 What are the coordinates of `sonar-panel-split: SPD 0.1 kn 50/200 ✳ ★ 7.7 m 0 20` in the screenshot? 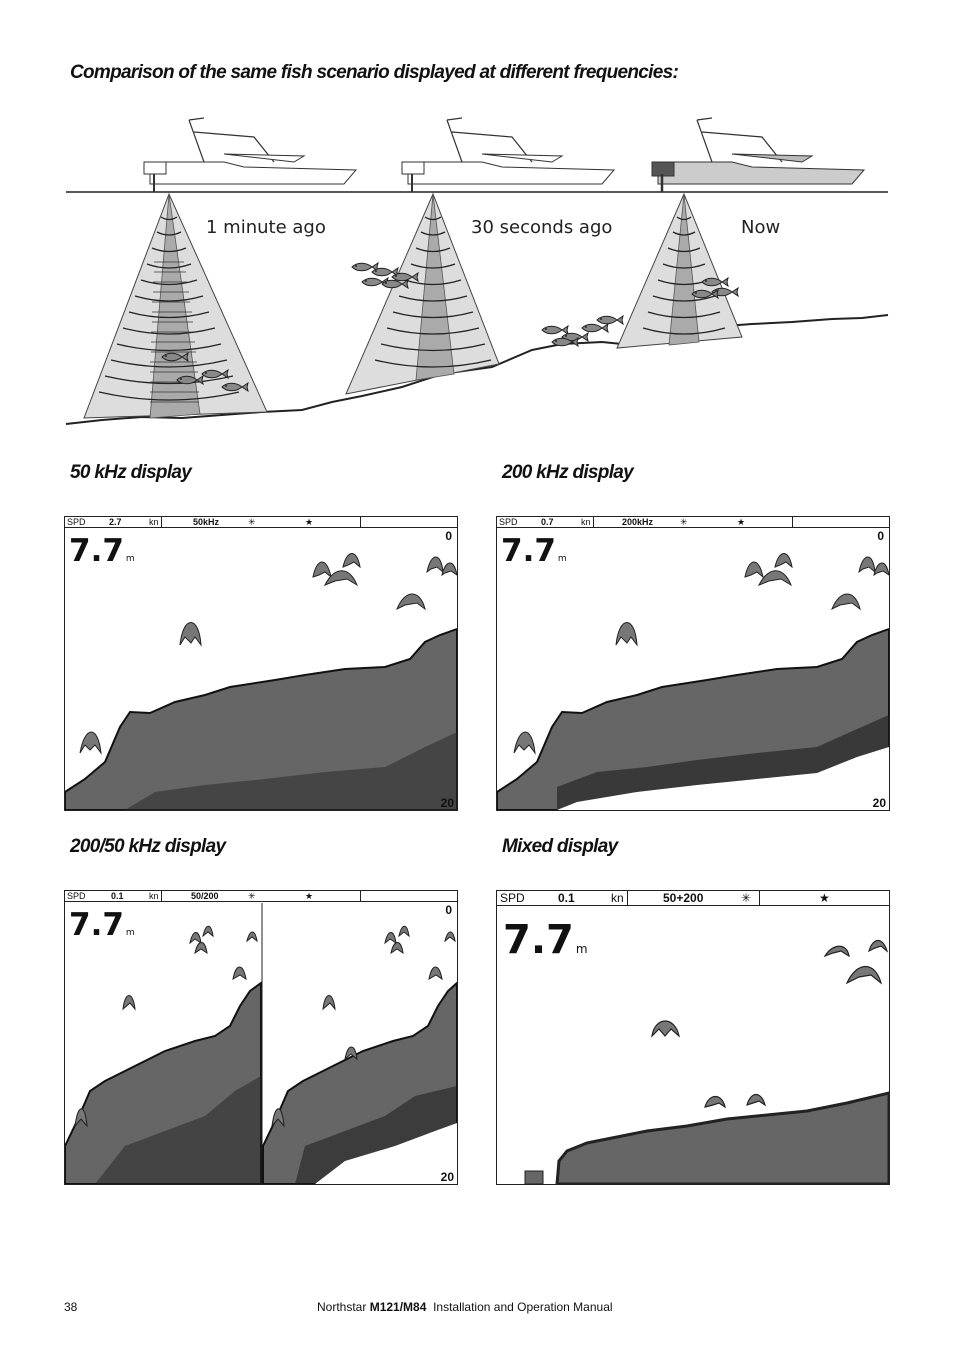 It's located at (261, 1037).